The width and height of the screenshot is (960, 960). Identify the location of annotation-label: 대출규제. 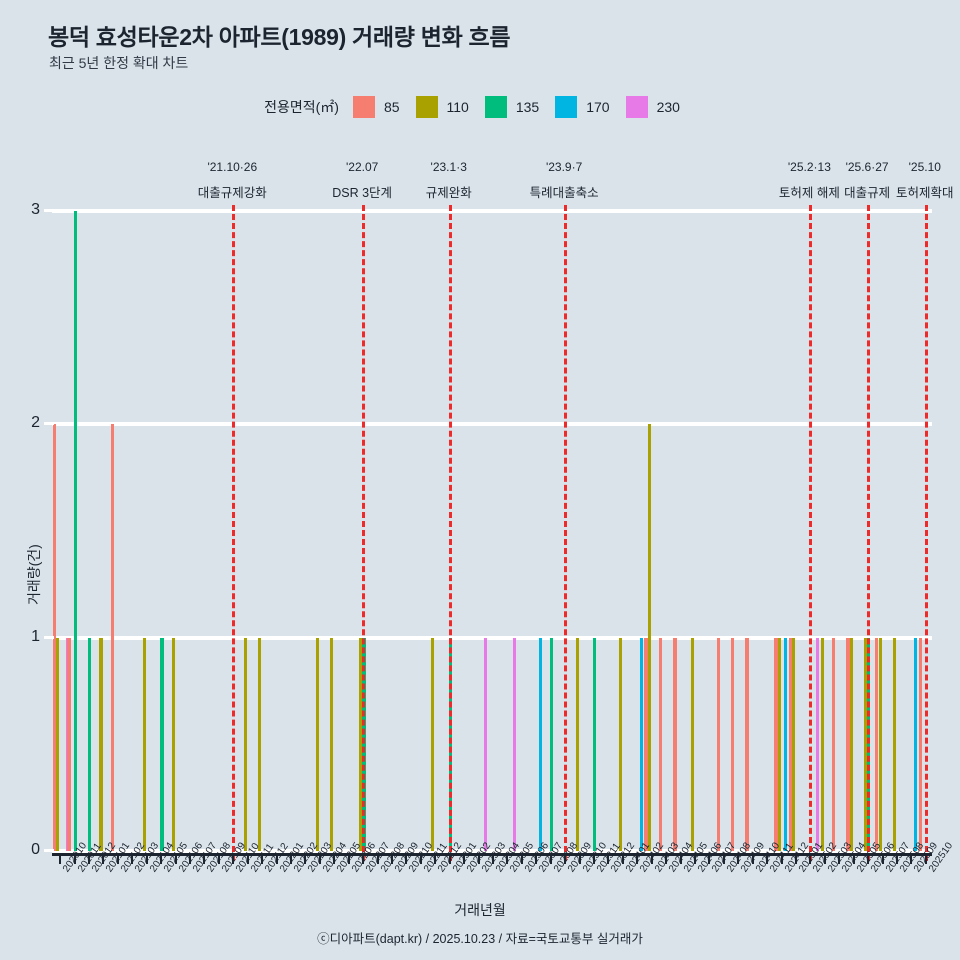
(867, 193).